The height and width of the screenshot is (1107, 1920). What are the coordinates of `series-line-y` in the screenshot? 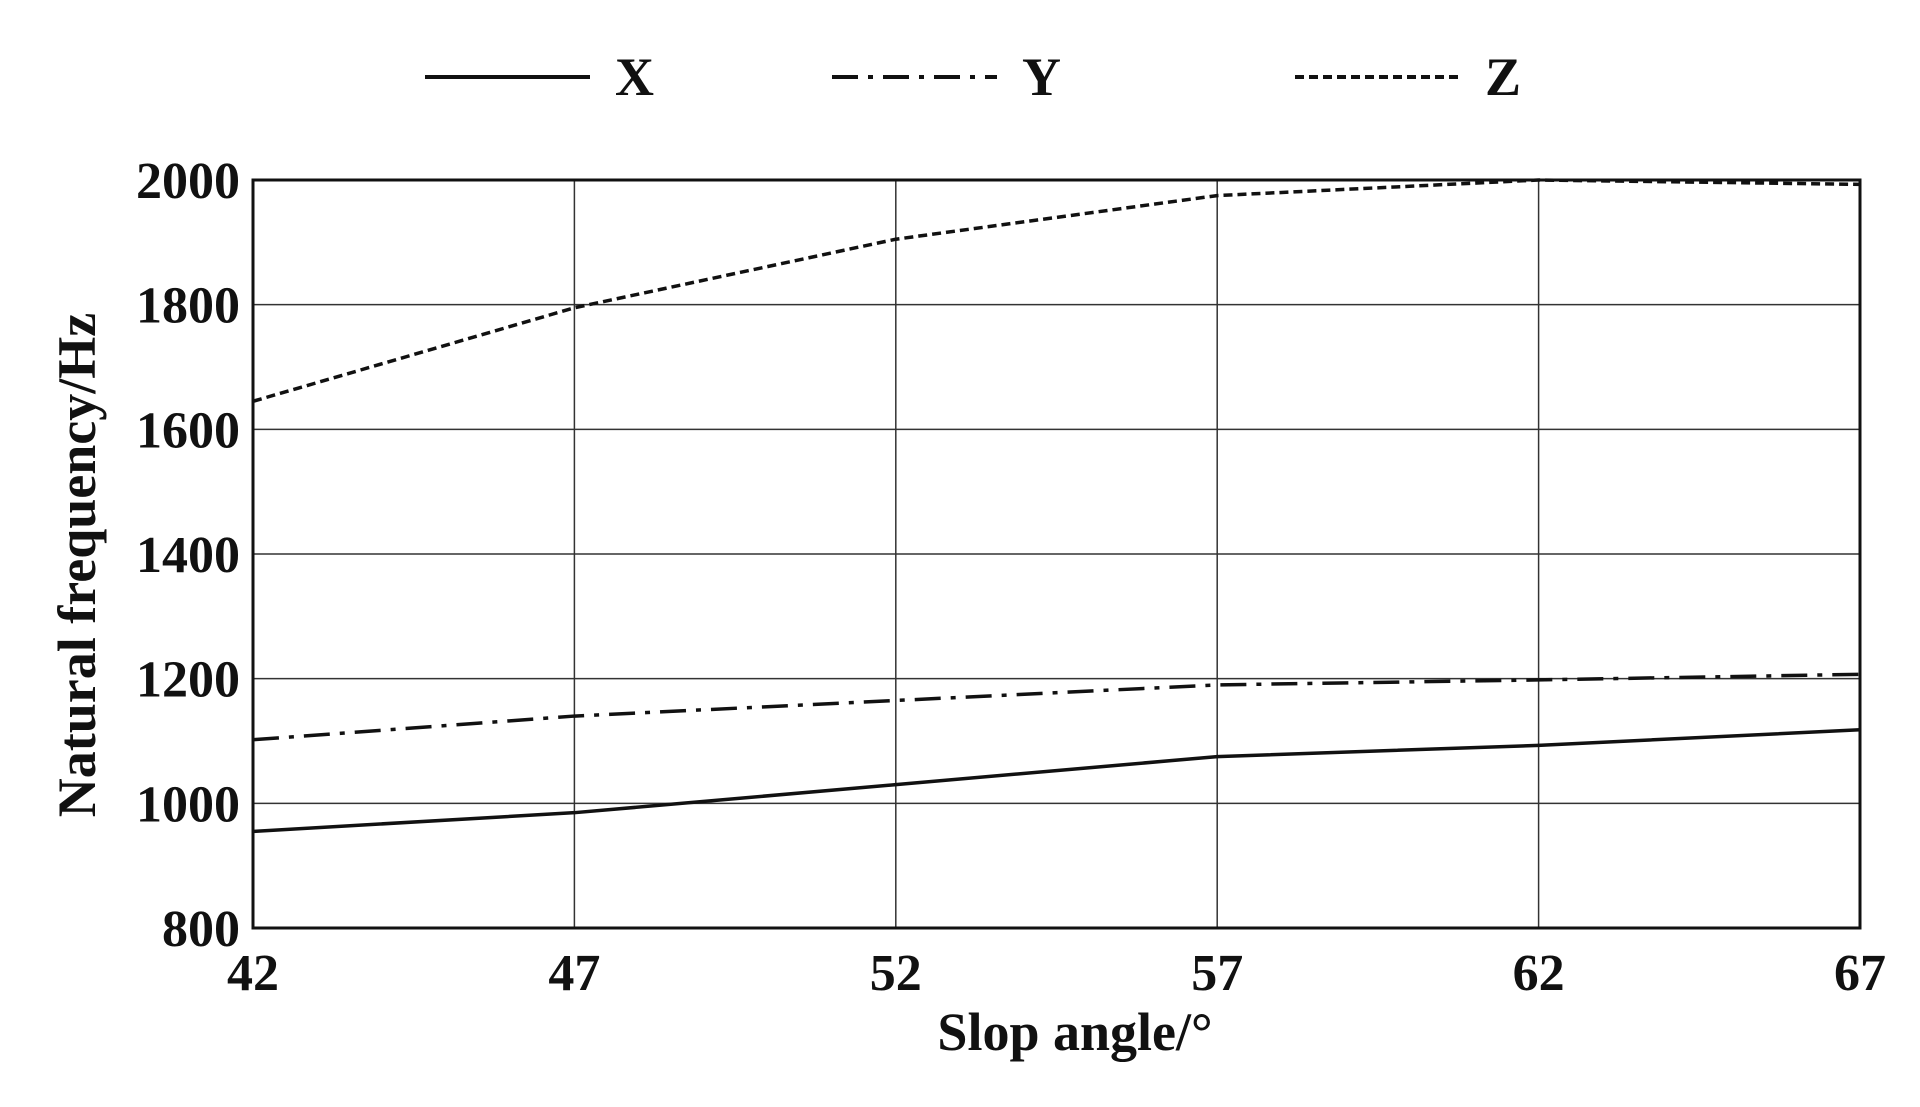 It's located at (1056, 707).